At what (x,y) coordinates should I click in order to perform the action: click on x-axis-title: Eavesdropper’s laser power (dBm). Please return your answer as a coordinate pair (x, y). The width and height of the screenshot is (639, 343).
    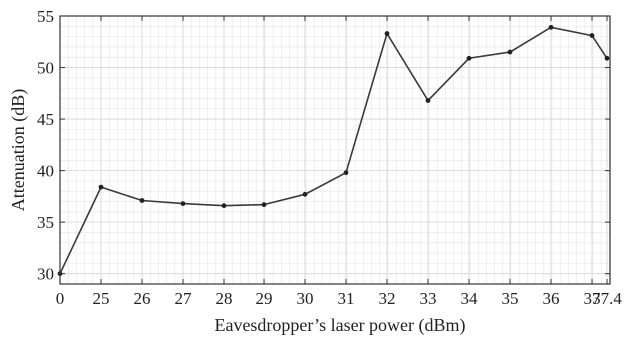
    Looking at the image, I should click on (339, 325).